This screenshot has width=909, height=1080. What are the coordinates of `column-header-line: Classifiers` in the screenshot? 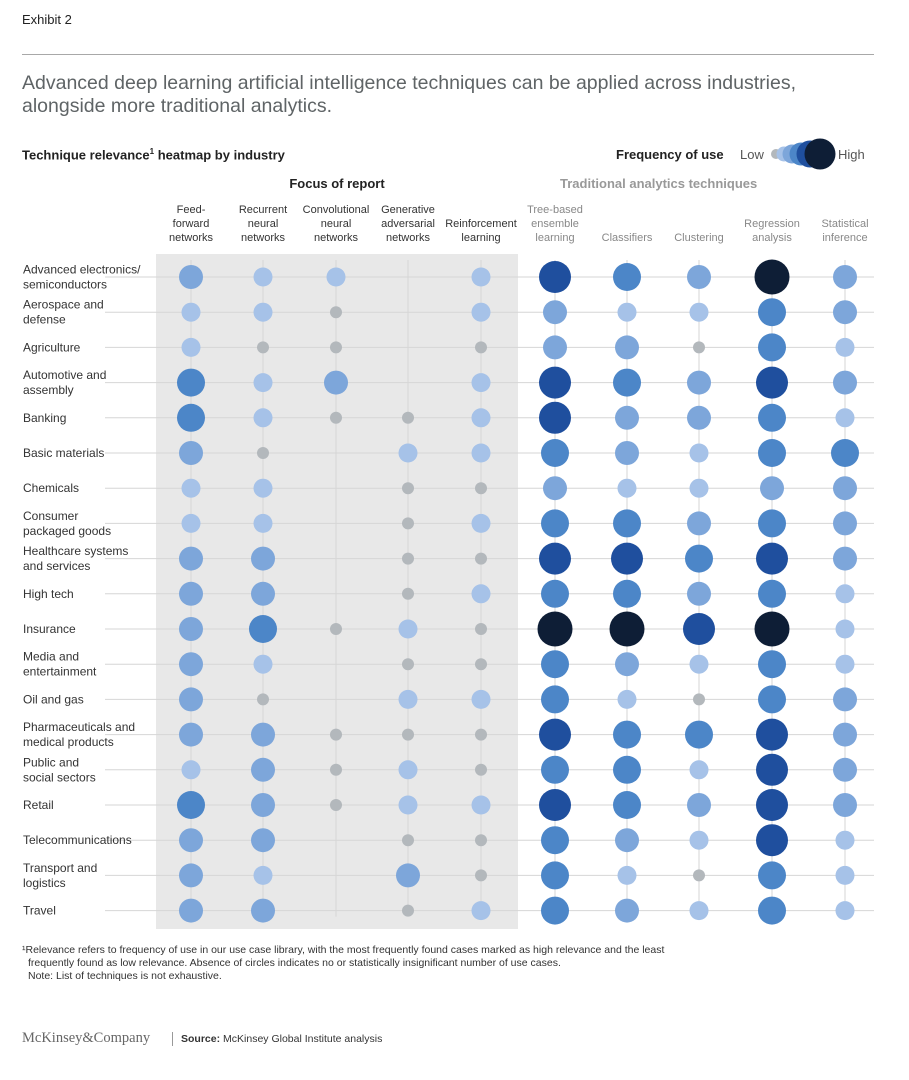 It's located at (627, 238).